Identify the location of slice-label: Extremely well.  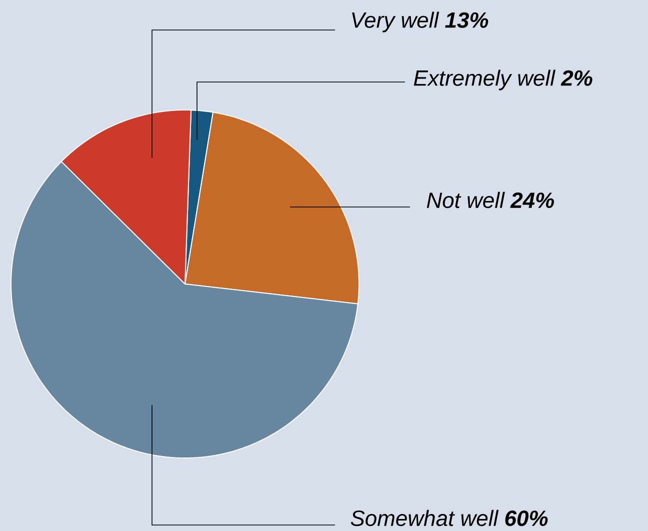
(485, 80).